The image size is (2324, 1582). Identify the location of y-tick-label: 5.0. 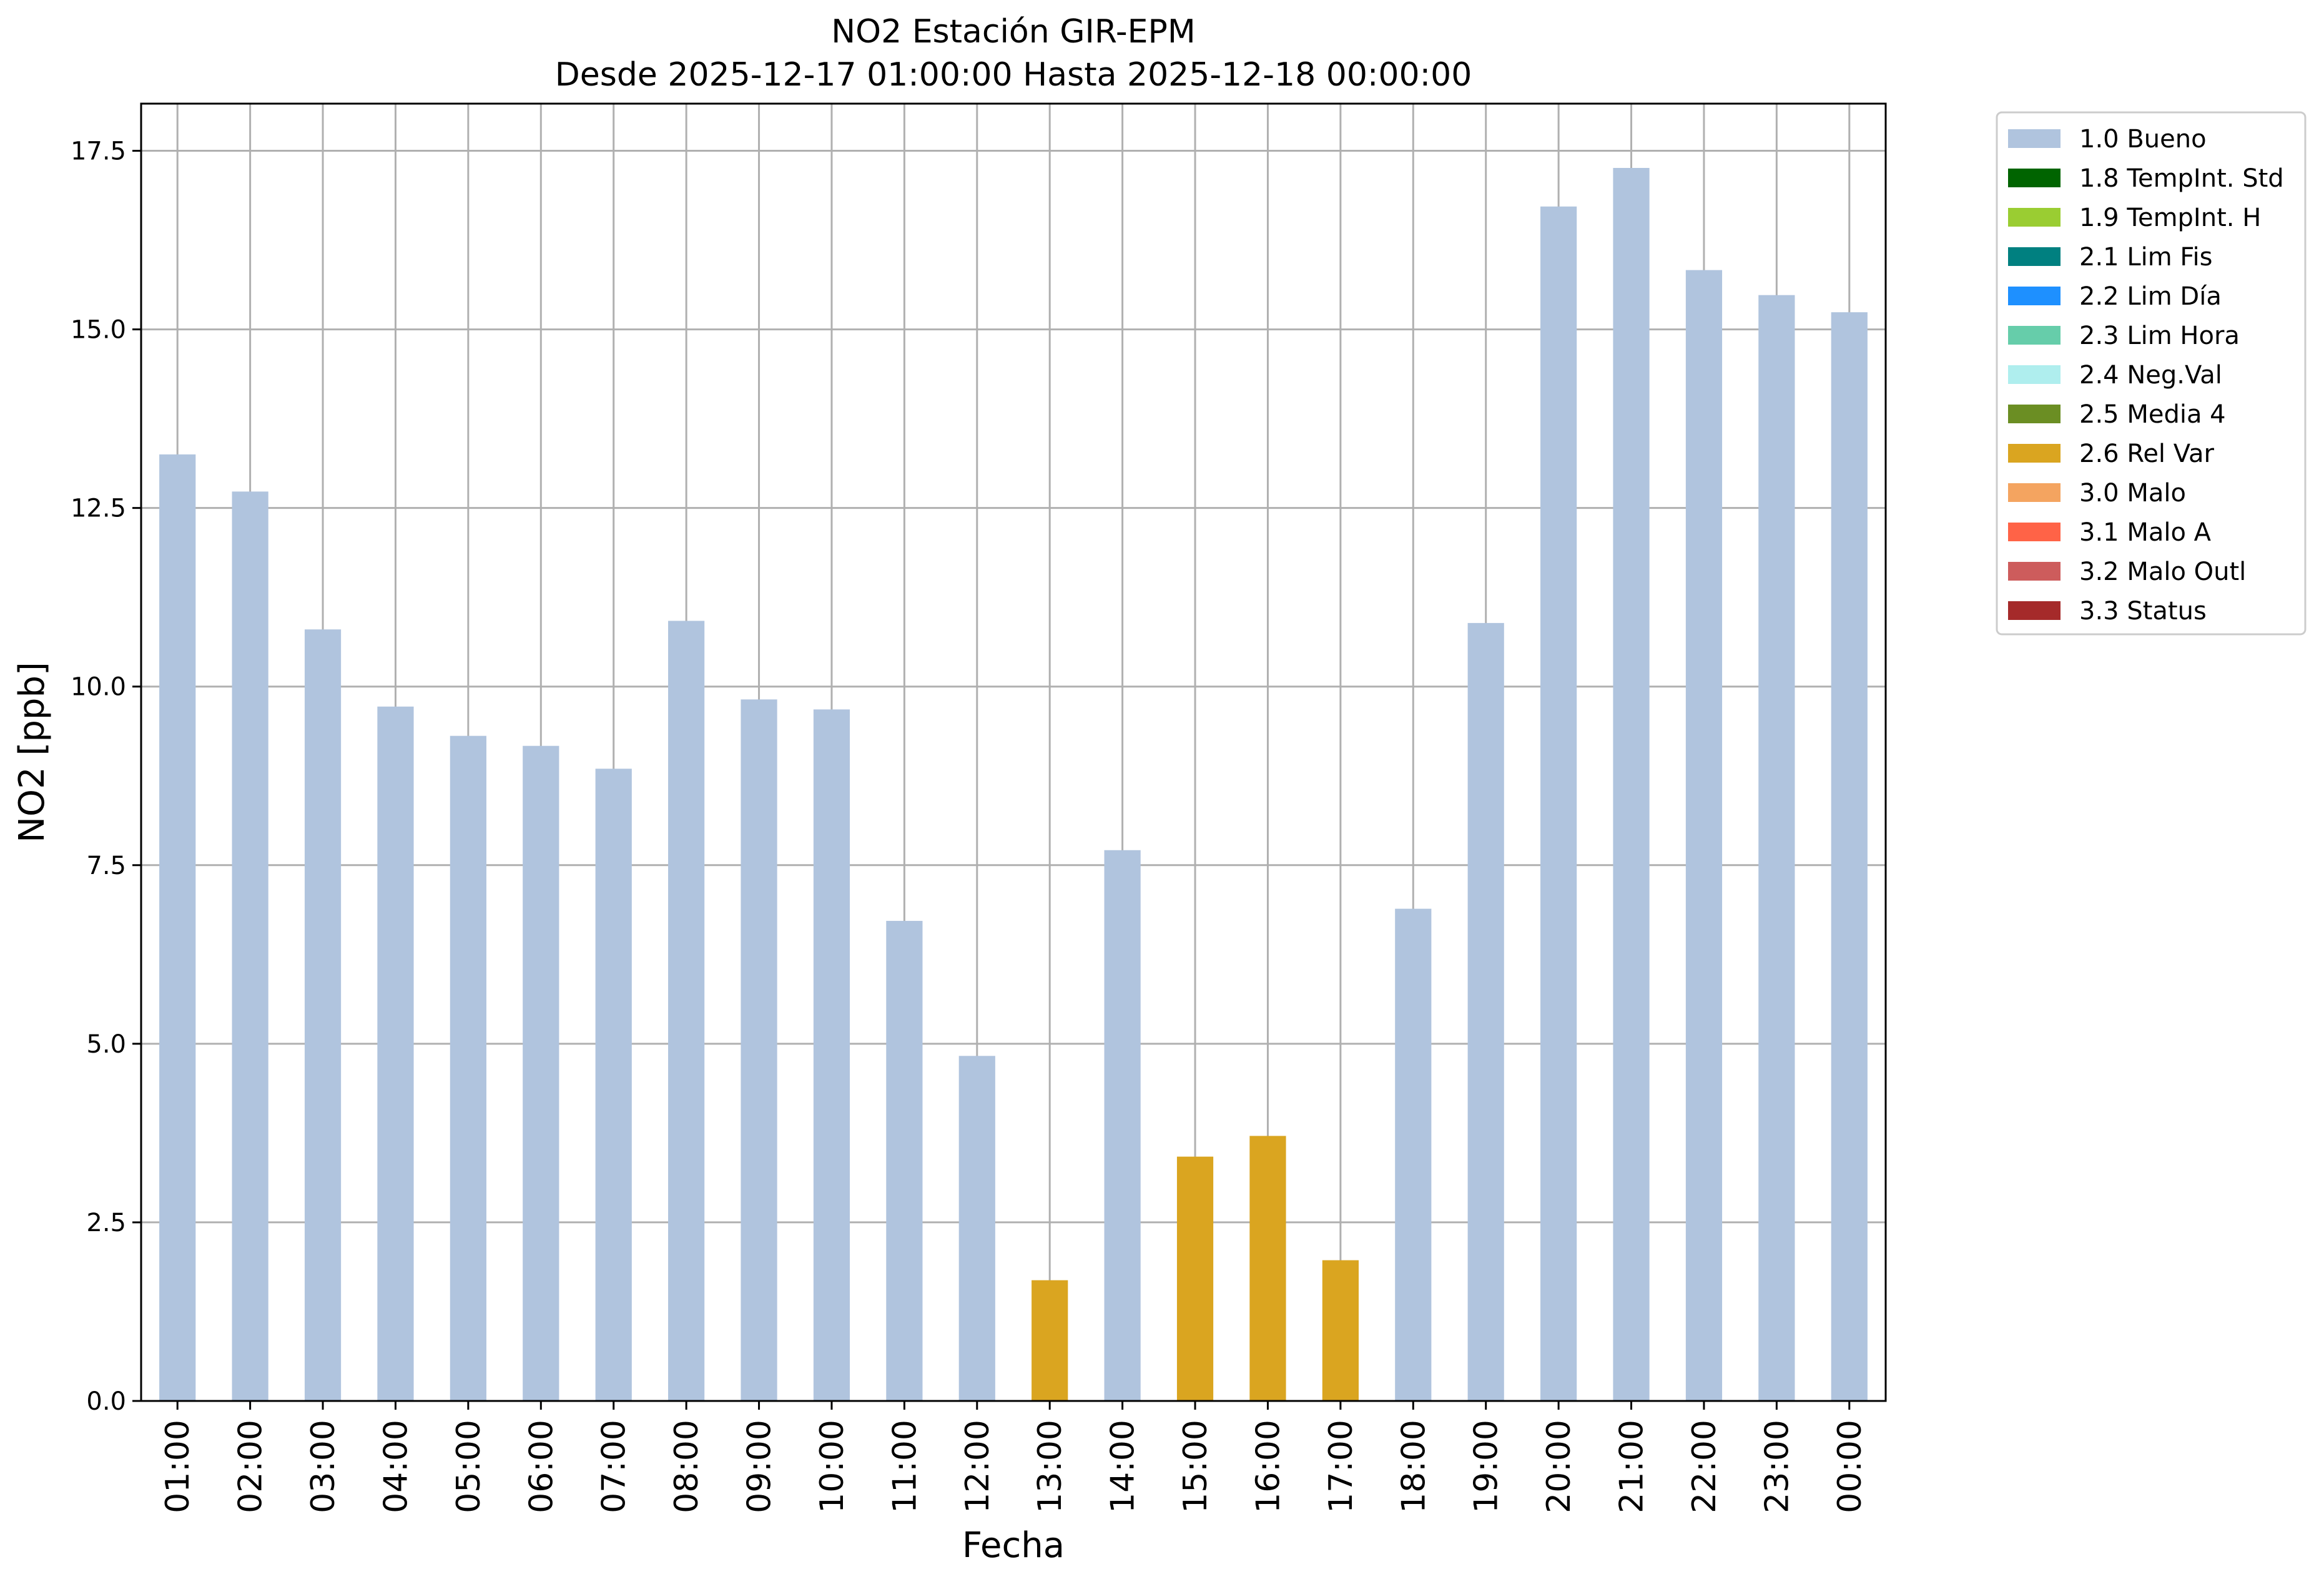
(106, 1044).